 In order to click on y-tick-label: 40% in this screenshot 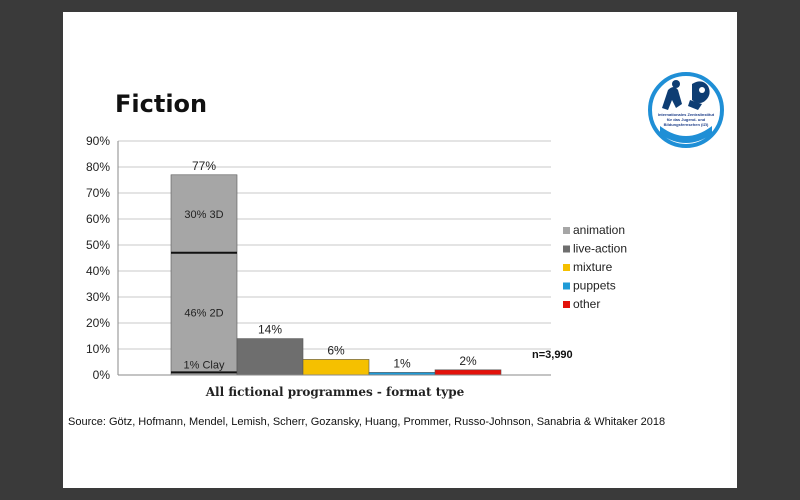, I will do `click(98, 271)`.